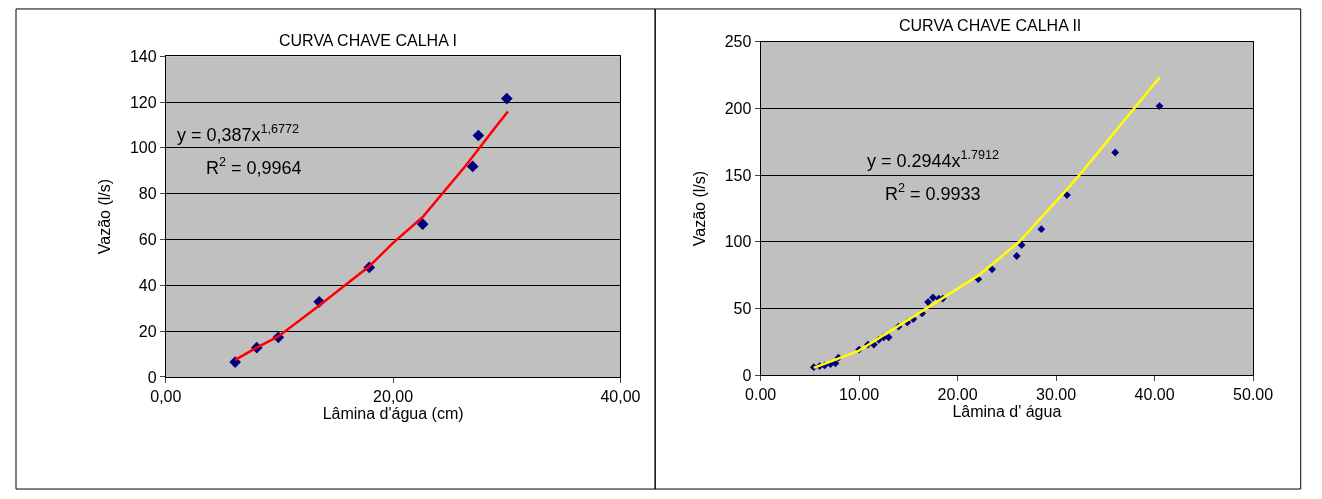  What do you see at coordinates (1056, 395) in the screenshot?
I see `x-tick-label: 30.00` at bounding box center [1056, 395].